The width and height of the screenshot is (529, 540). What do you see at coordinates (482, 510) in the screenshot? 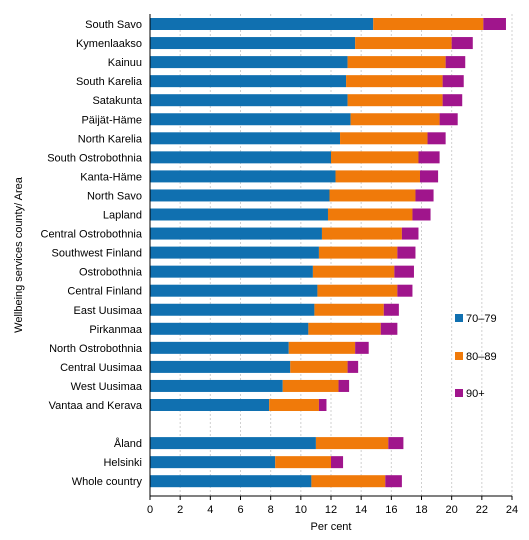
I see `x-tick-label: 22` at bounding box center [482, 510].